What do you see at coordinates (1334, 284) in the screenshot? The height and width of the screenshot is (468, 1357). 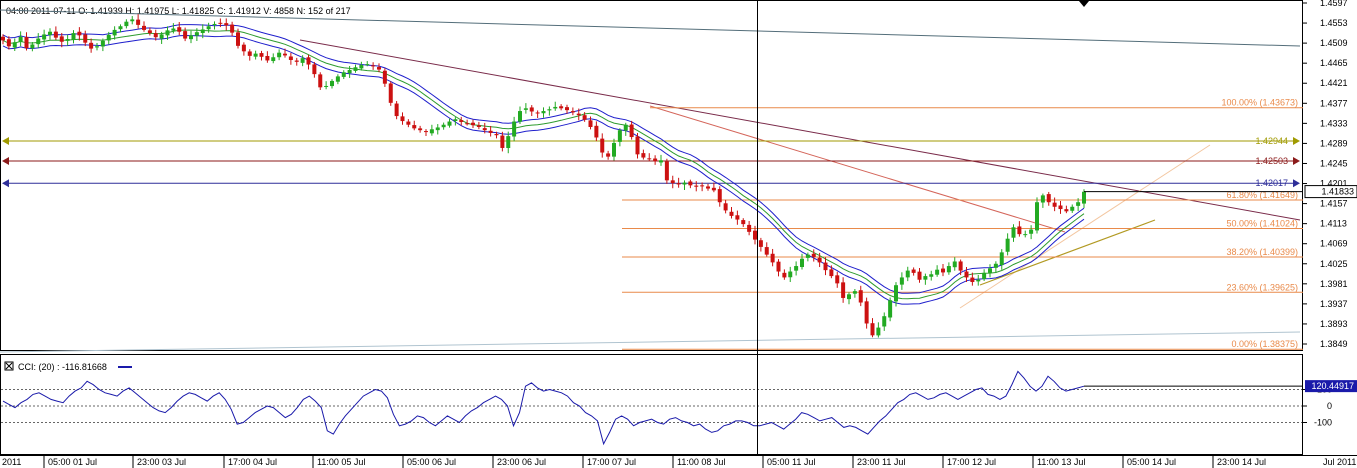 I see `price-tick-label: 1.3981` at bounding box center [1334, 284].